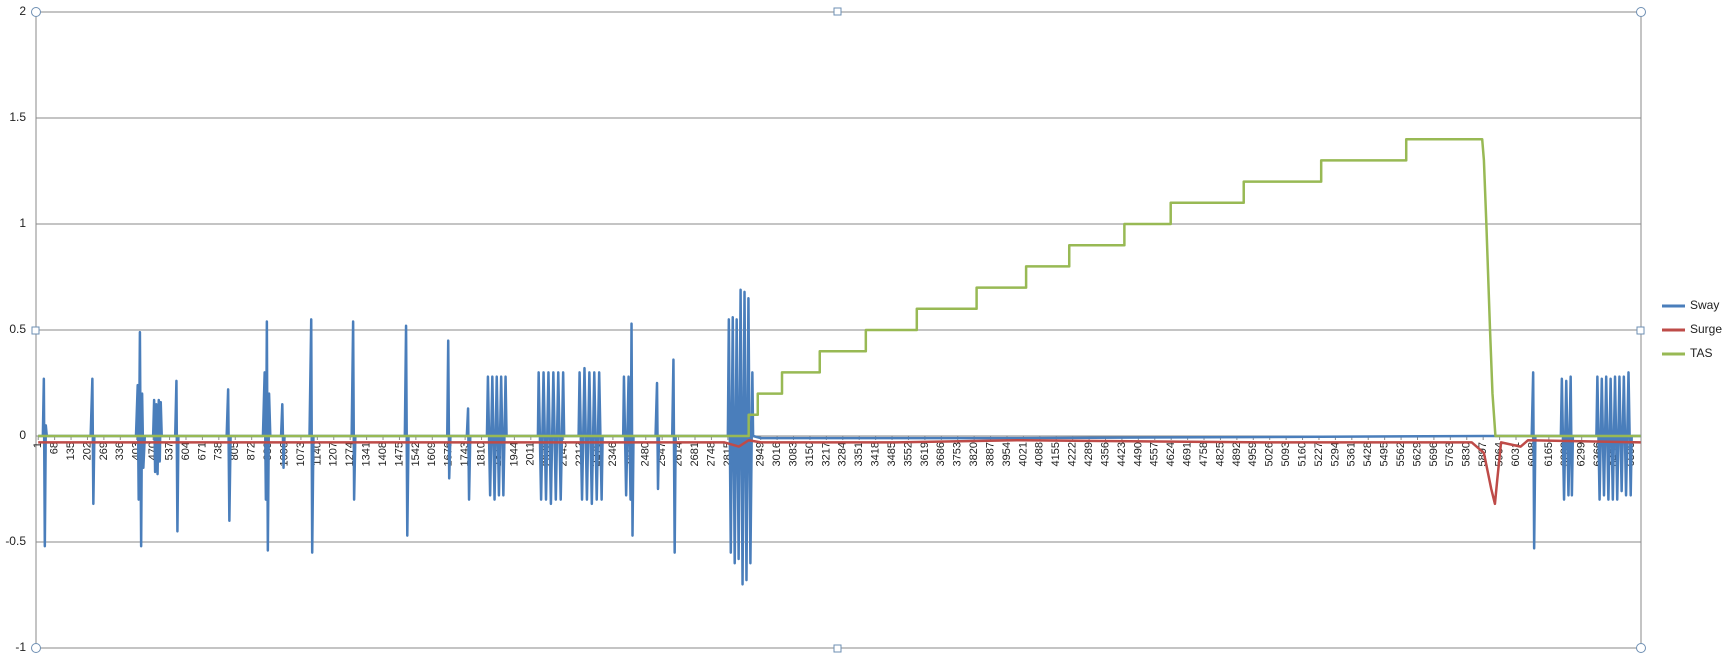 The image size is (1732, 664). What do you see at coordinates (22, 223) in the screenshot?
I see `y-tick-label: 1` at bounding box center [22, 223].